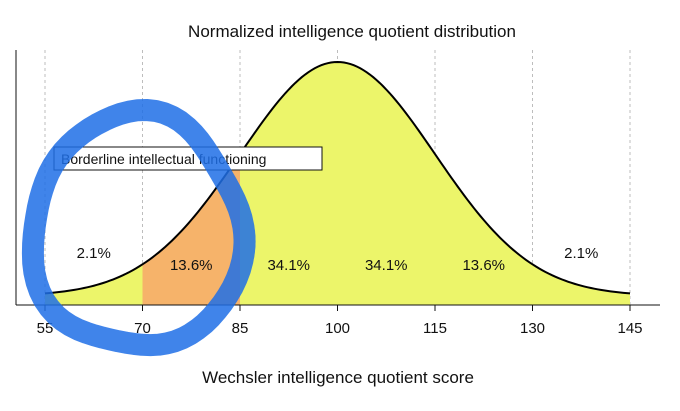  I want to click on band-label-5: 2.1%, so click(581, 253).